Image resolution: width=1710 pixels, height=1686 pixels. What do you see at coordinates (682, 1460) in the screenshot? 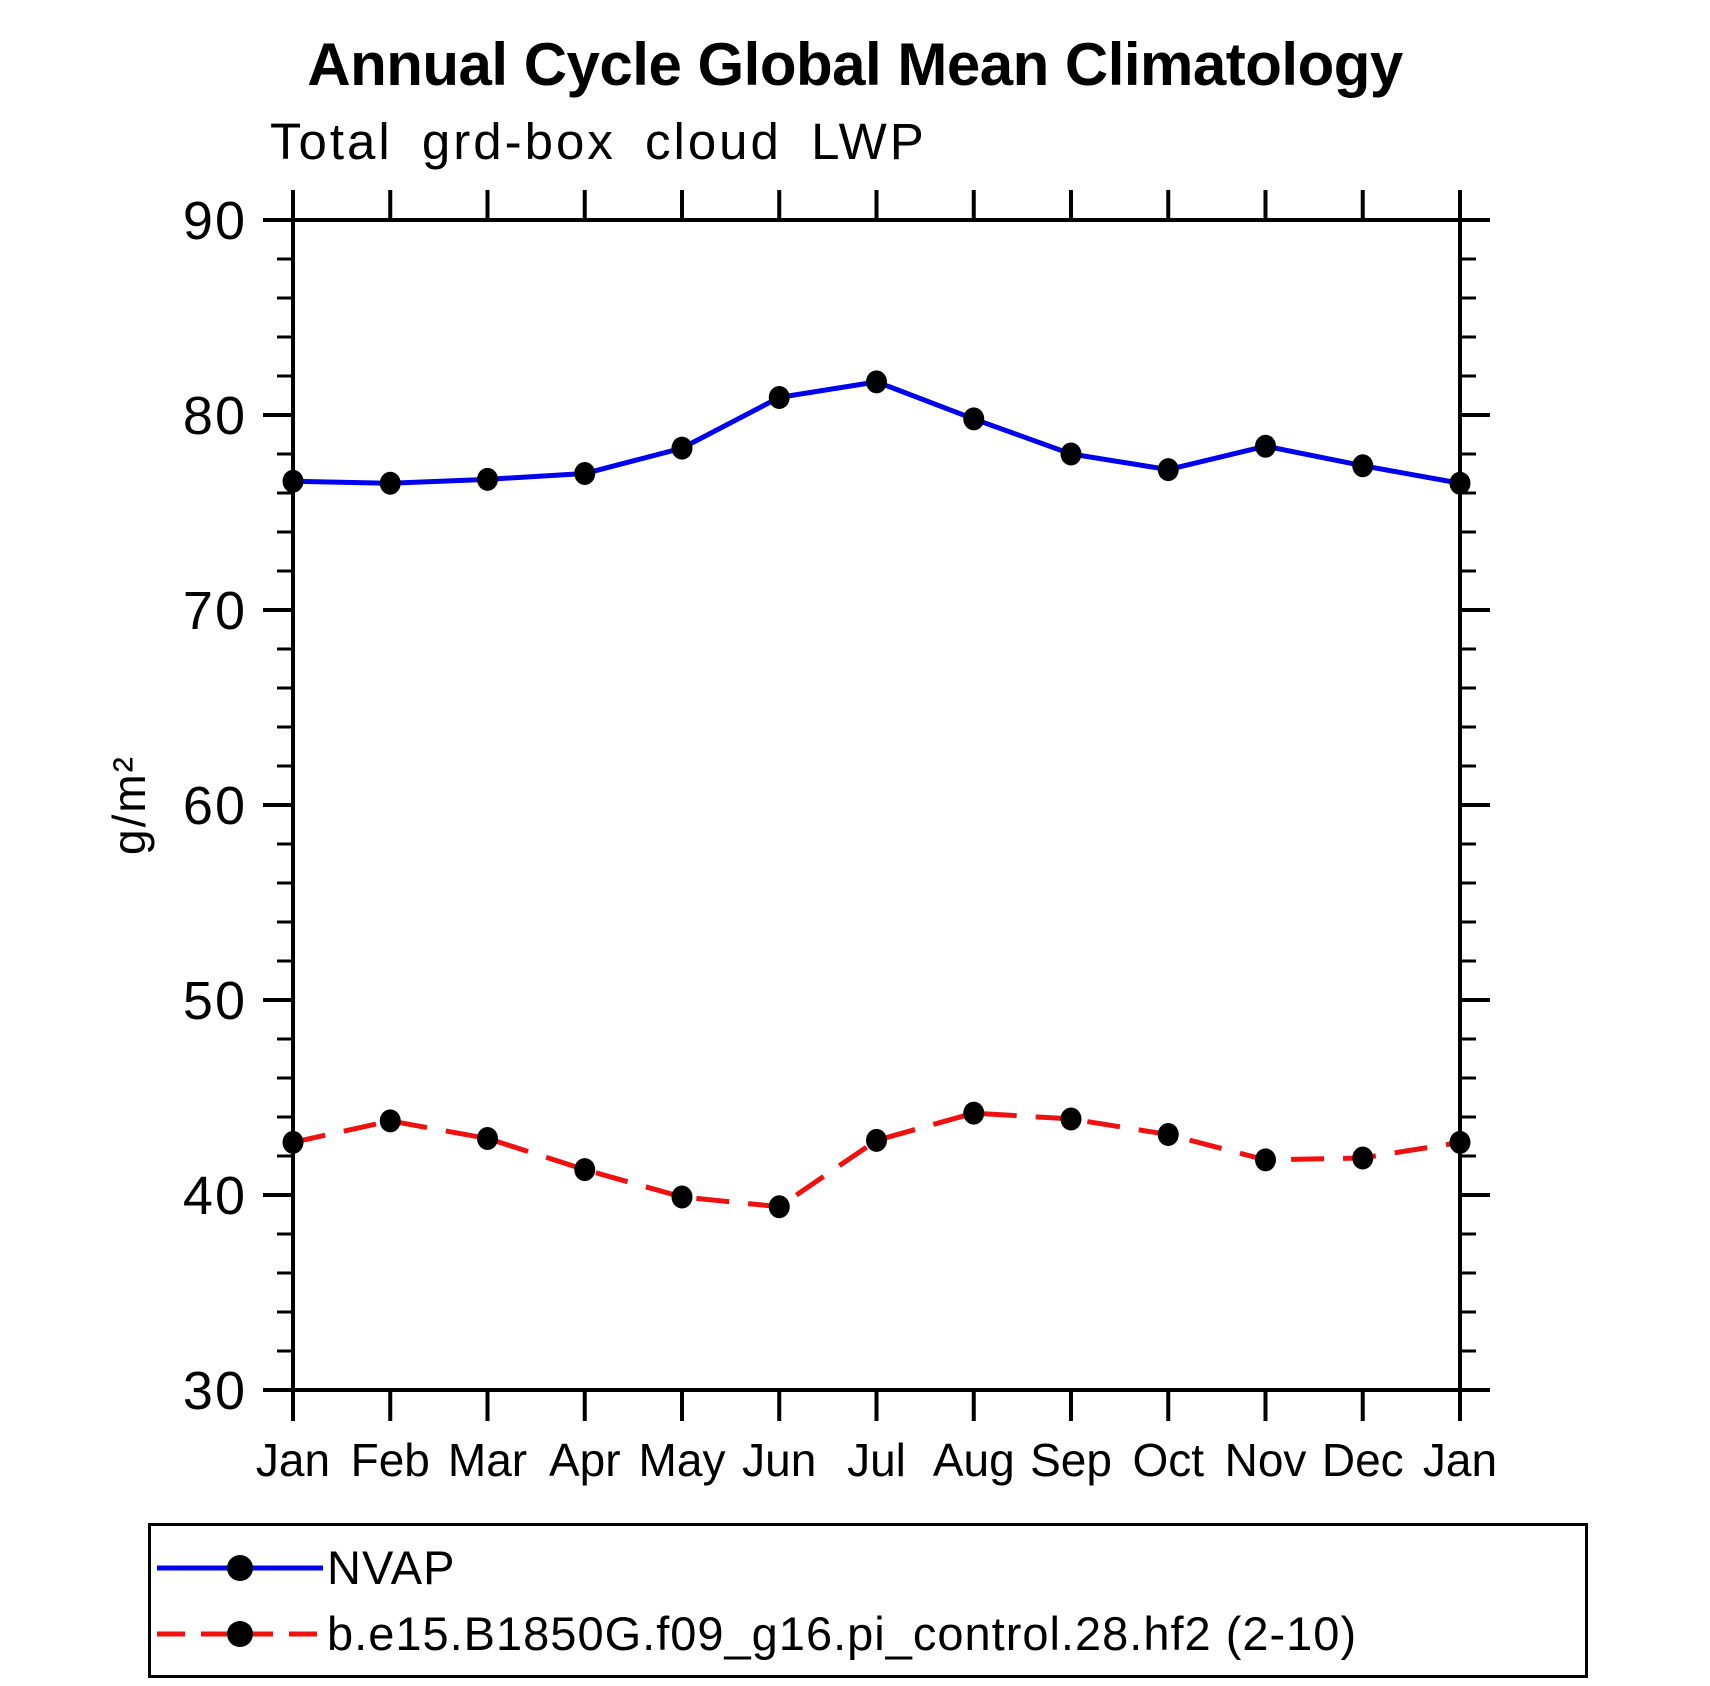
I see `x-tick-label: May` at bounding box center [682, 1460].